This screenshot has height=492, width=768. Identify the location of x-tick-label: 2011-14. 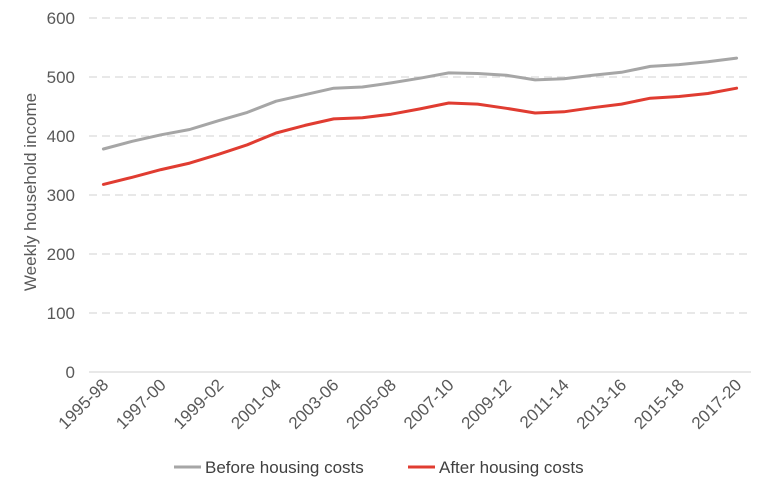
(544, 403).